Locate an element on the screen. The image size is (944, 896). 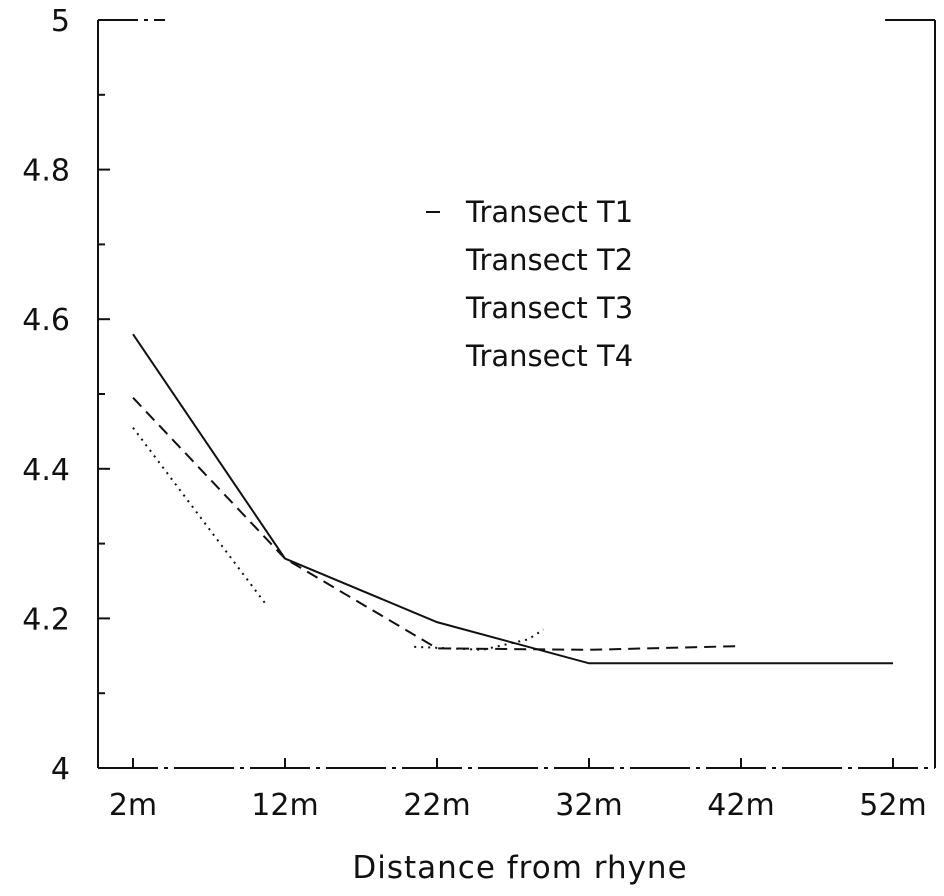
y-tick-label: 4.8 is located at coordinates (46, 171).